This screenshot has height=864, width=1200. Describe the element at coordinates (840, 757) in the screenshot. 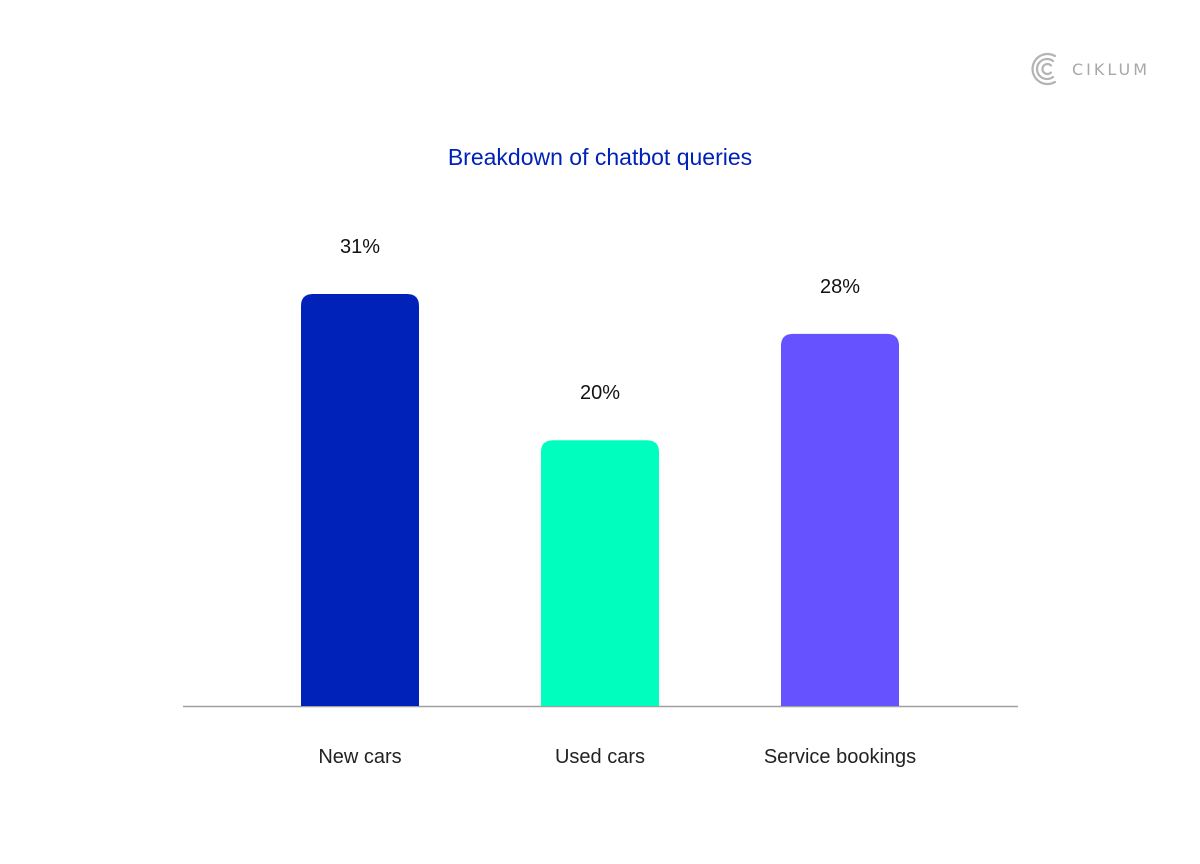

I see `category-label: Service bookings` at that location.